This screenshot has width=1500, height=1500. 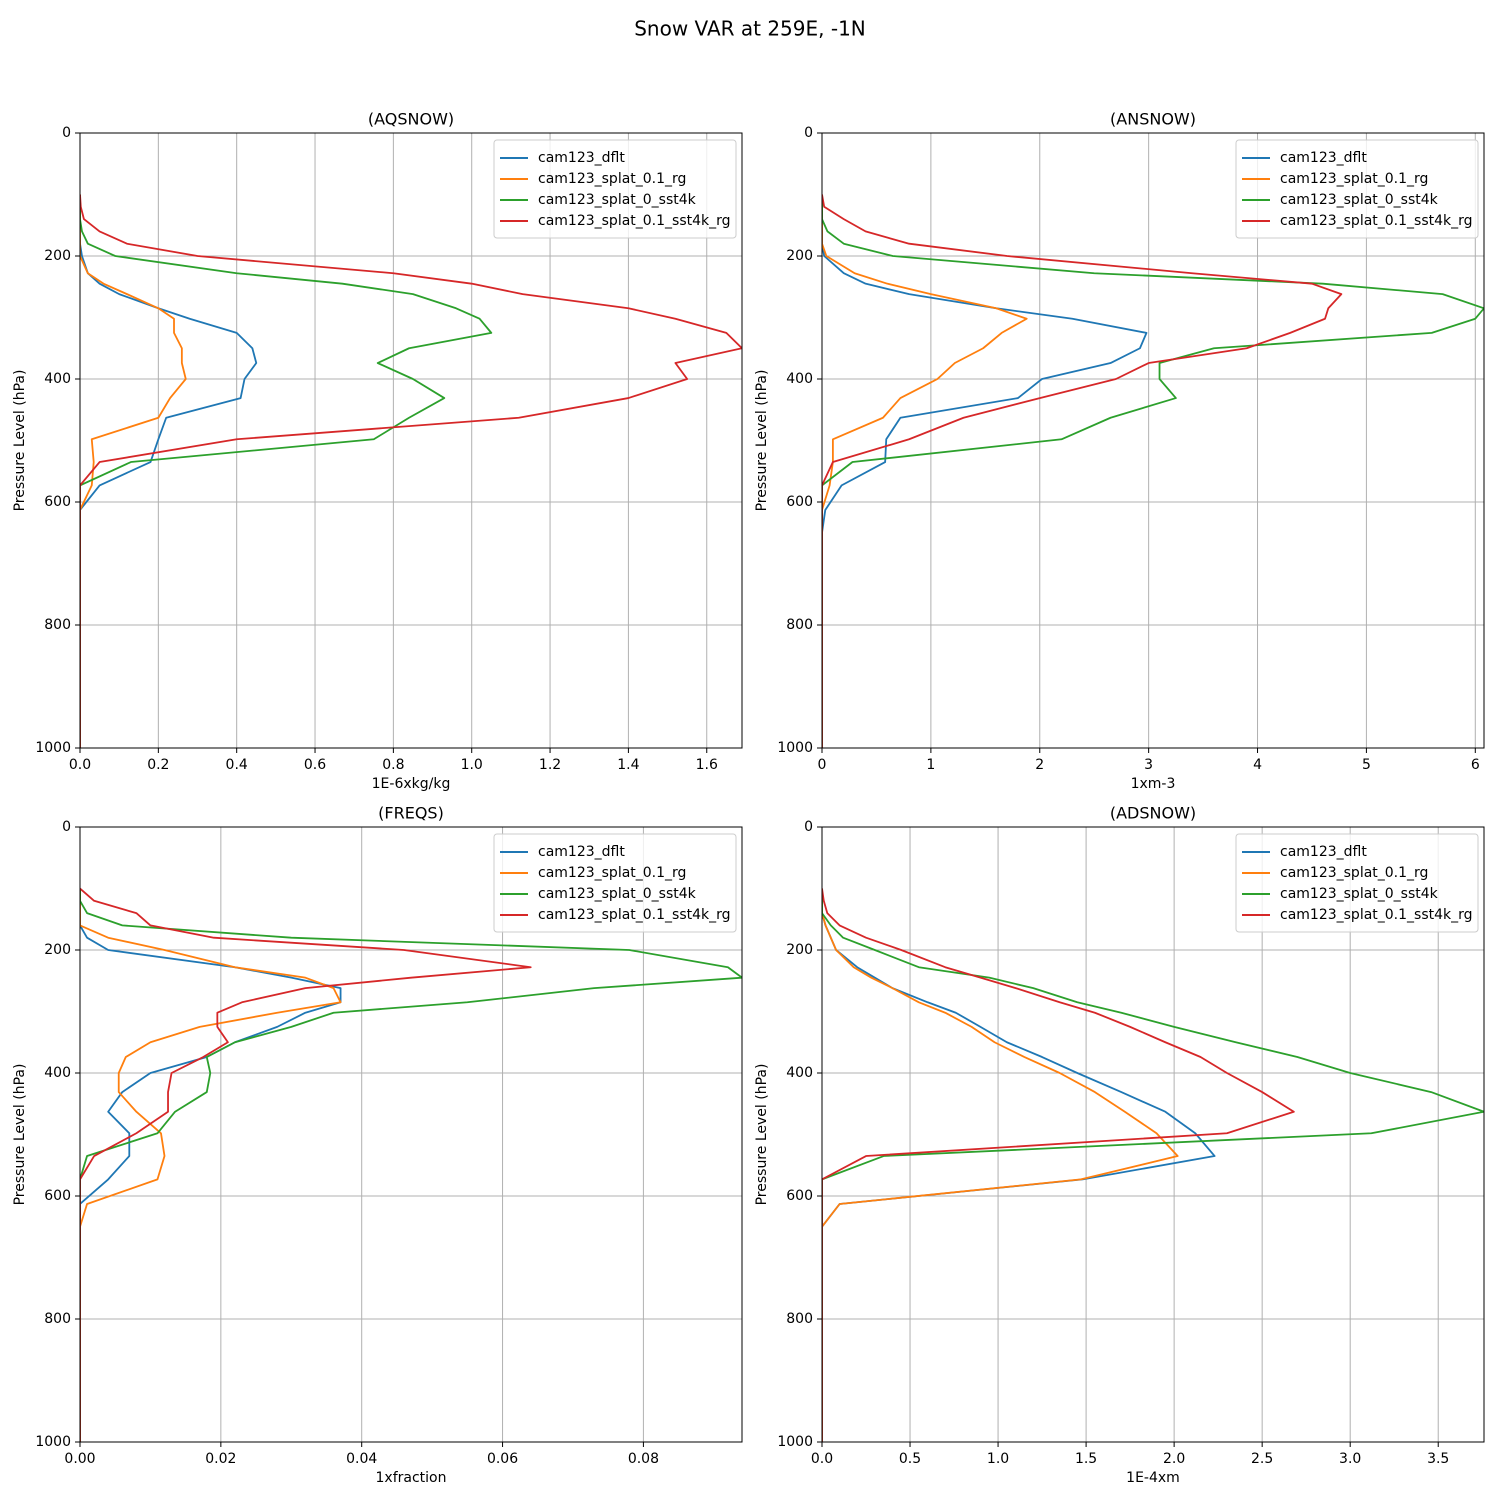 I want to click on x-tick-label: 6, so click(x=1475, y=765).